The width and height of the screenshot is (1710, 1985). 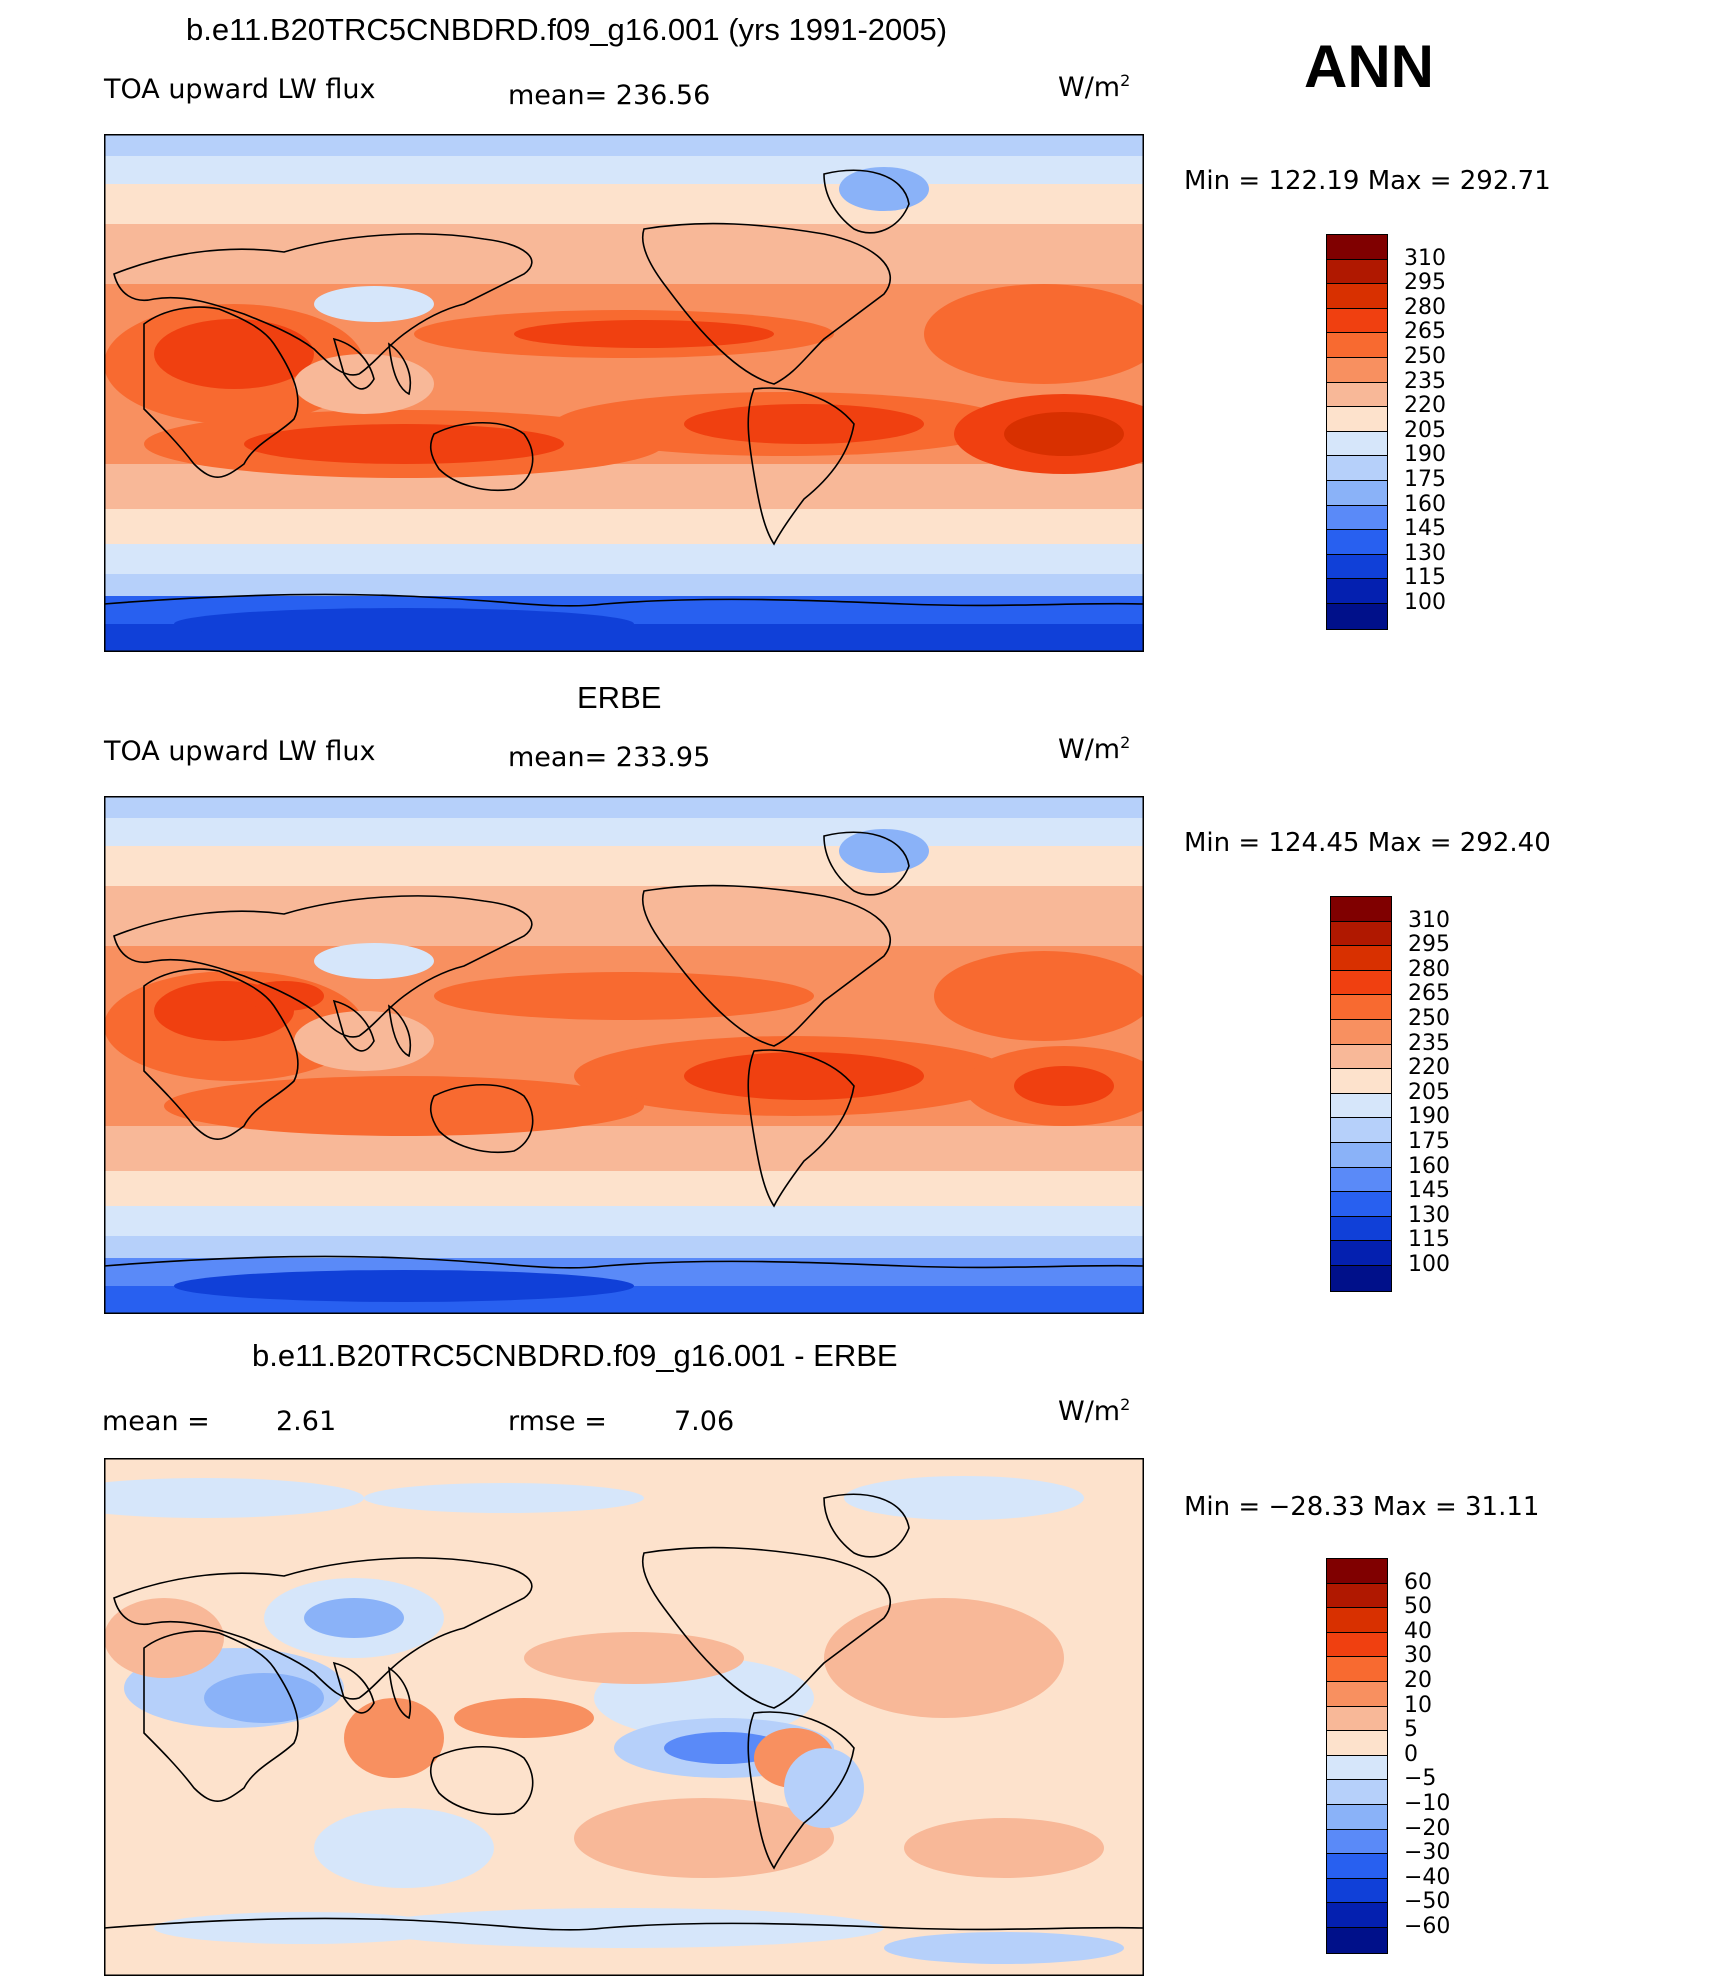 I want to click on colorbar-tick-label: 40, so click(x=1418, y=1631).